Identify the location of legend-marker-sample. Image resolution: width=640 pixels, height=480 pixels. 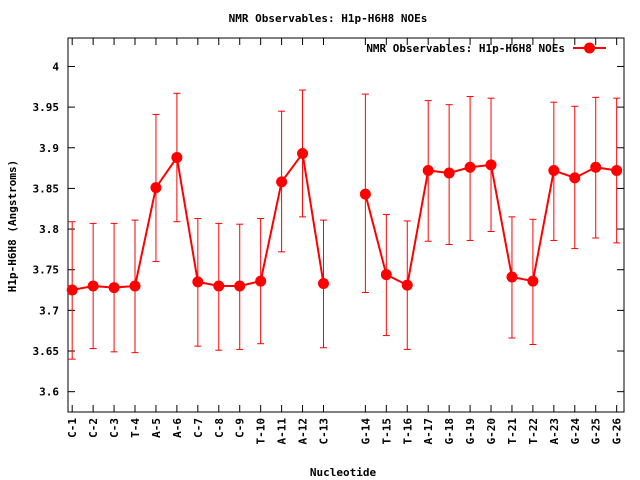
(589, 48).